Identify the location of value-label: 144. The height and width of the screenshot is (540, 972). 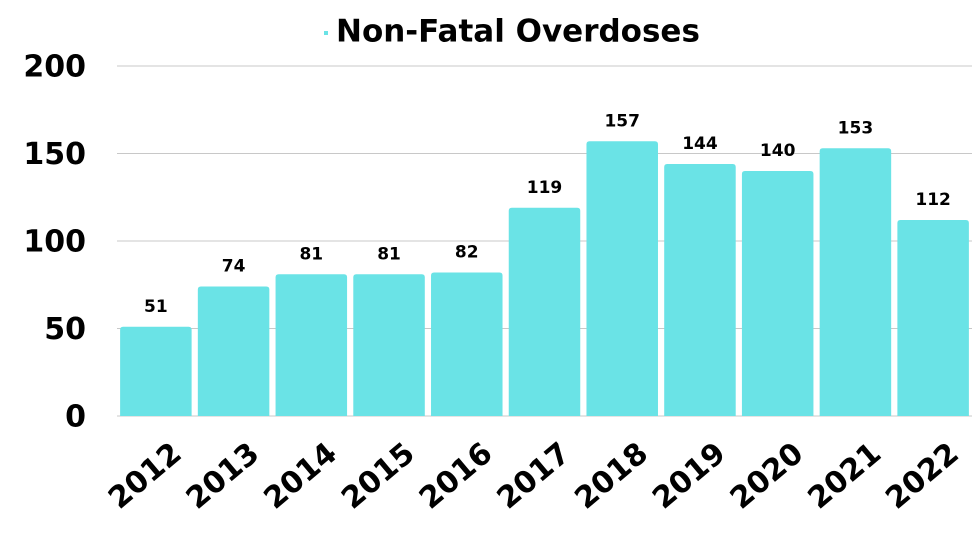
(700, 144).